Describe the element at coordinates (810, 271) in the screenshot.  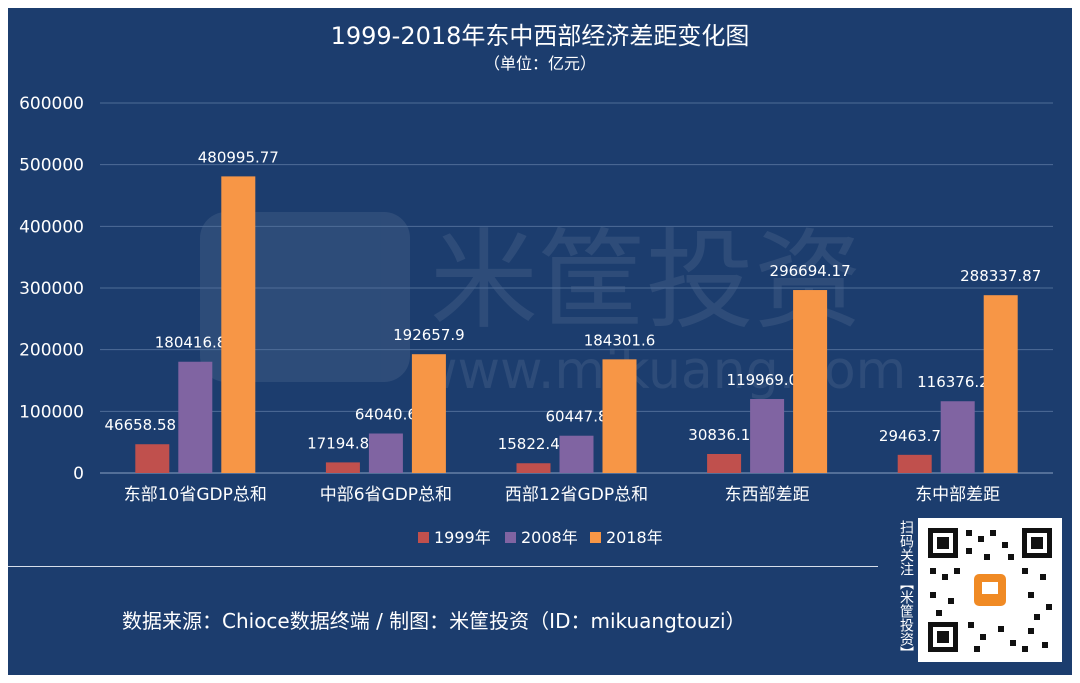
I see `data-label: 296694.17` at that location.